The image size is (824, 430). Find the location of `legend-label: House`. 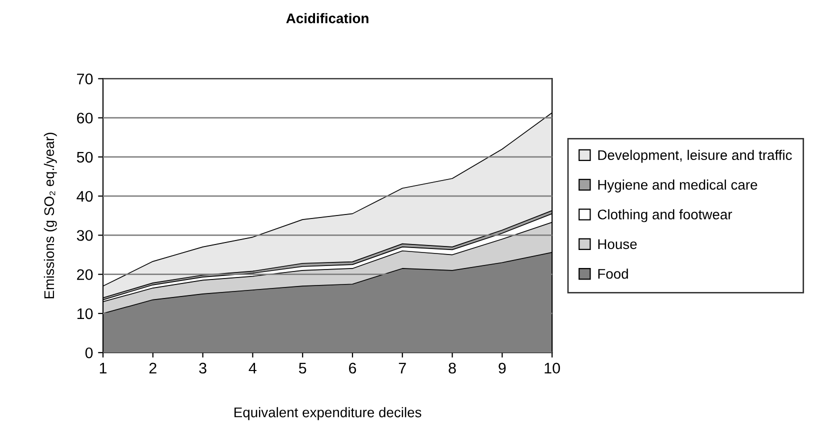

legend-label: House is located at coordinates (617, 244).